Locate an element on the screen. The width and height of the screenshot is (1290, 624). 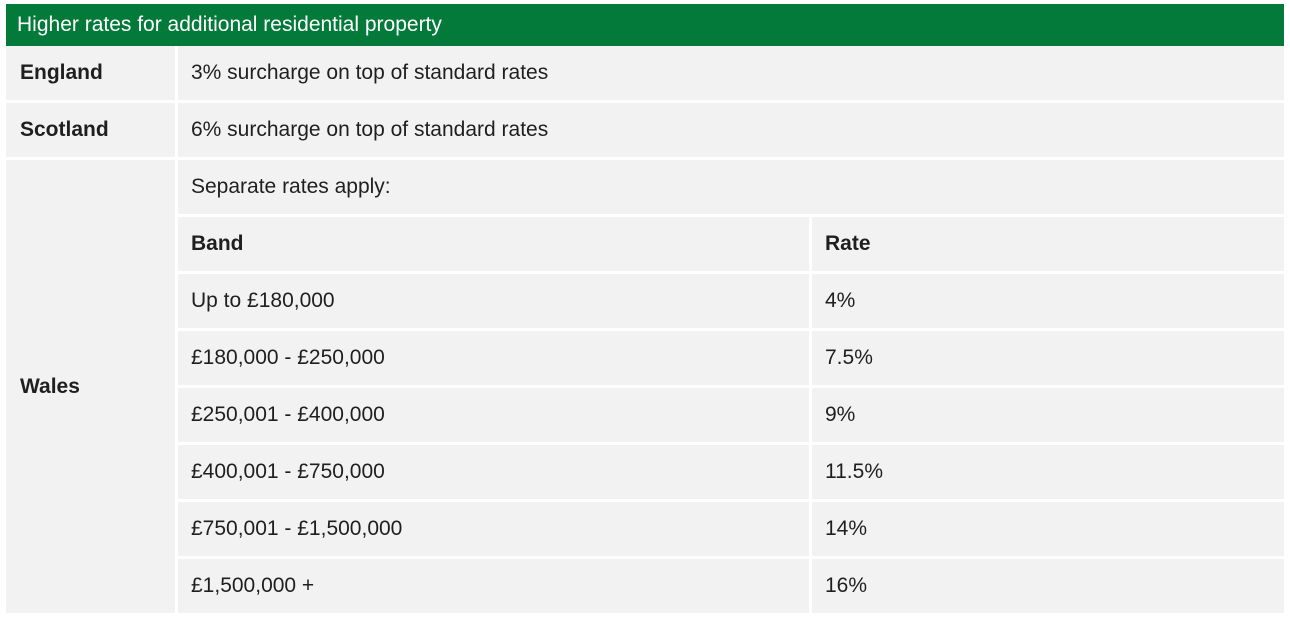
region-label-scotland: Scotland is located at coordinates (92, 131).